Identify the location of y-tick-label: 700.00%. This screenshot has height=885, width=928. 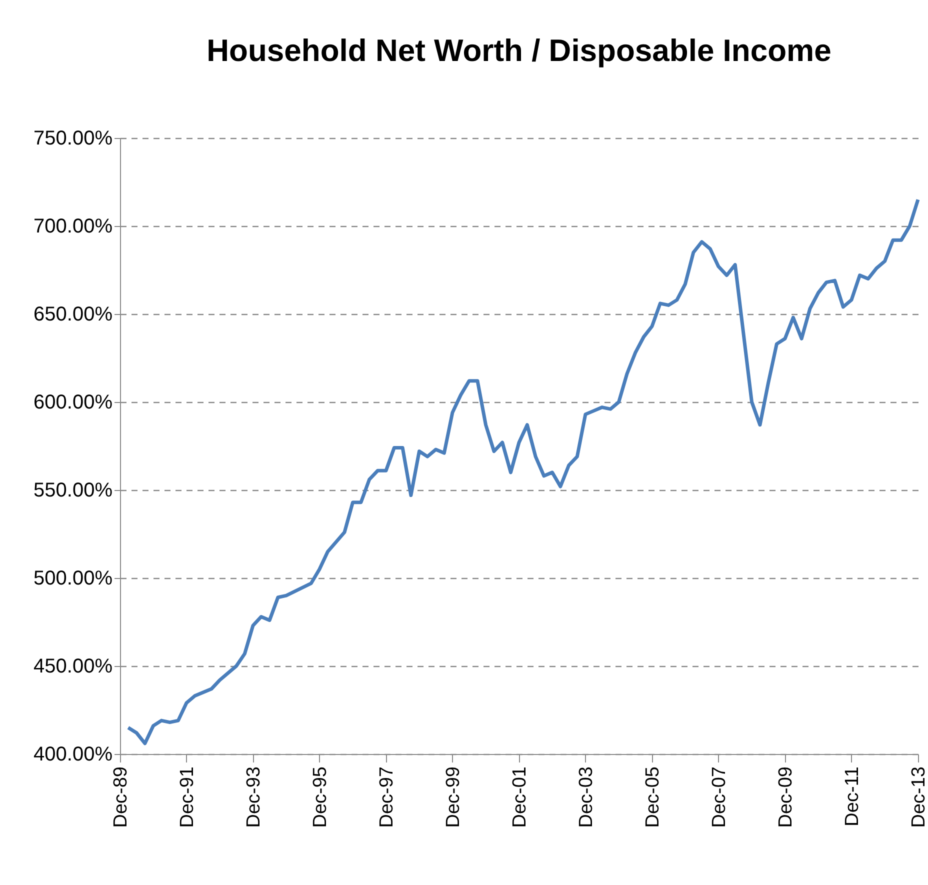
(73, 227).